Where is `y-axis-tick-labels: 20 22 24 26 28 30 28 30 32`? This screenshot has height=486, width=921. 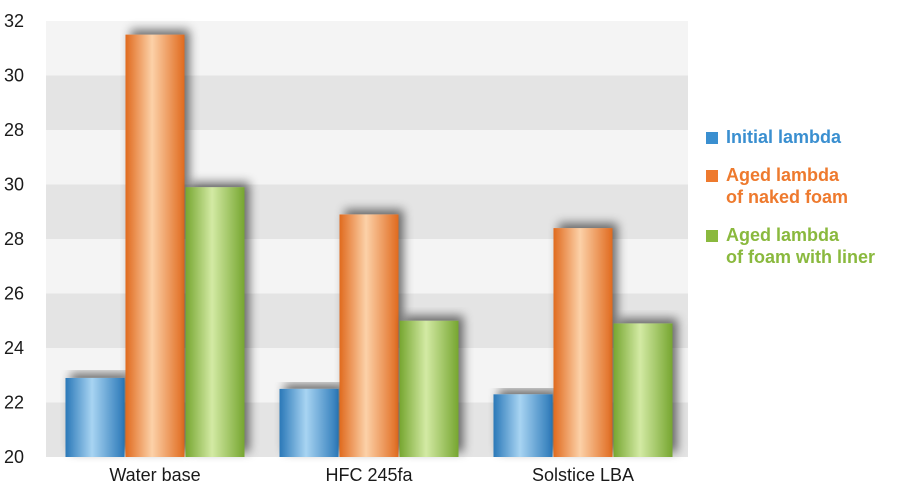
y-axis-tick-labels: 20 22 24 26 28 30 28 30 32 is located at coordinates (14, 239).